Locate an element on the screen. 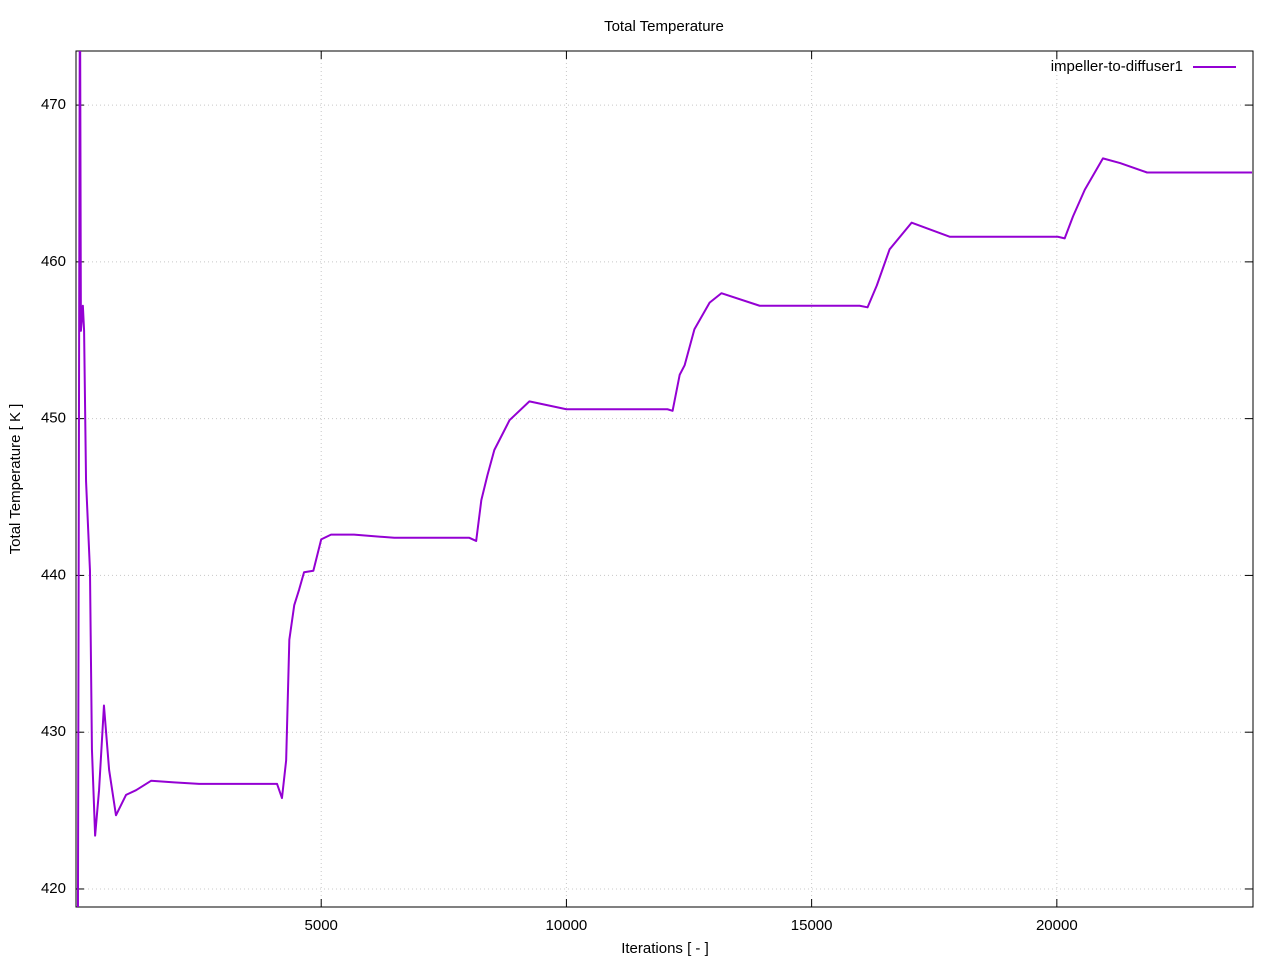 Image resolution: width=1280 pixels, height=960 pixels. legend-label: impeller-to-diffuser1 is located at coordinates (1117, 66).